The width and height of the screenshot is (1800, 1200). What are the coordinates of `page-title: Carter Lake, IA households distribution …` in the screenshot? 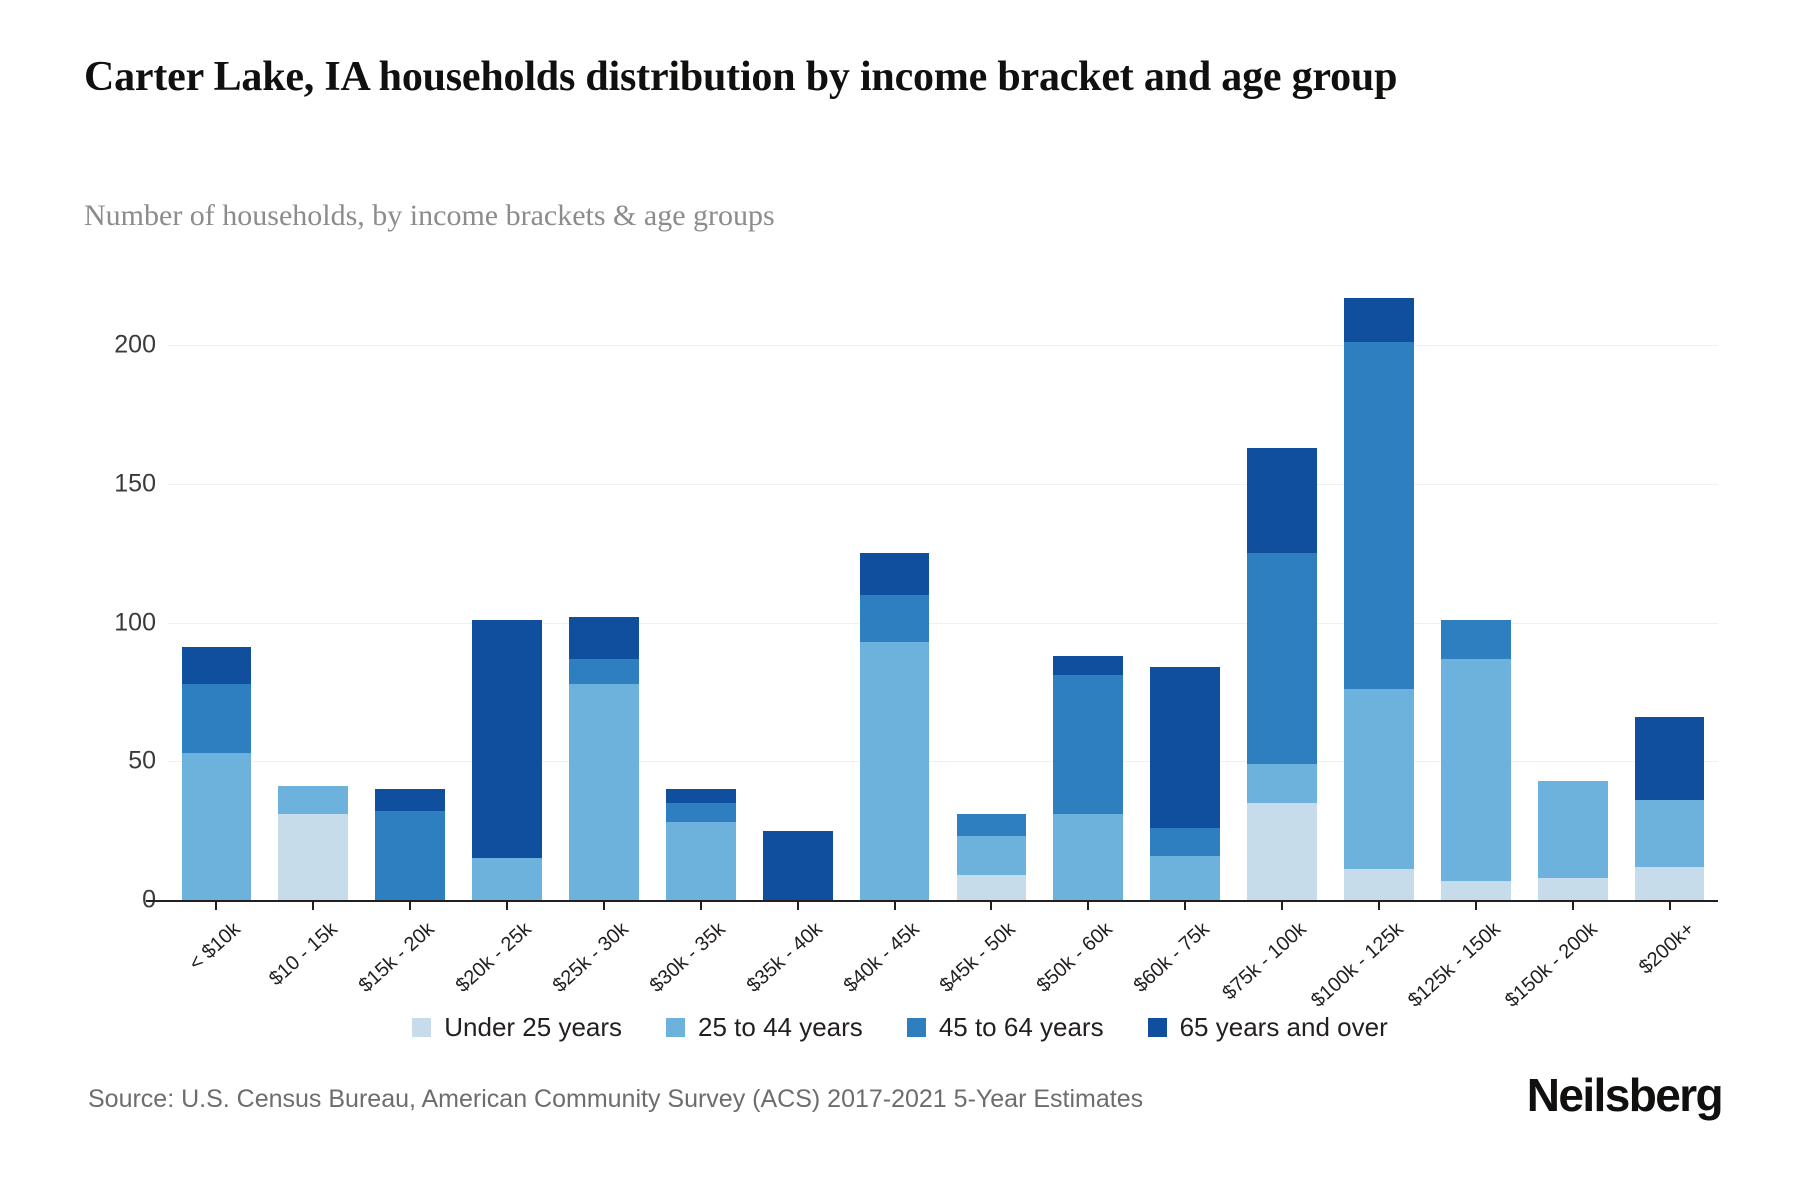 It's located at (741, 77).